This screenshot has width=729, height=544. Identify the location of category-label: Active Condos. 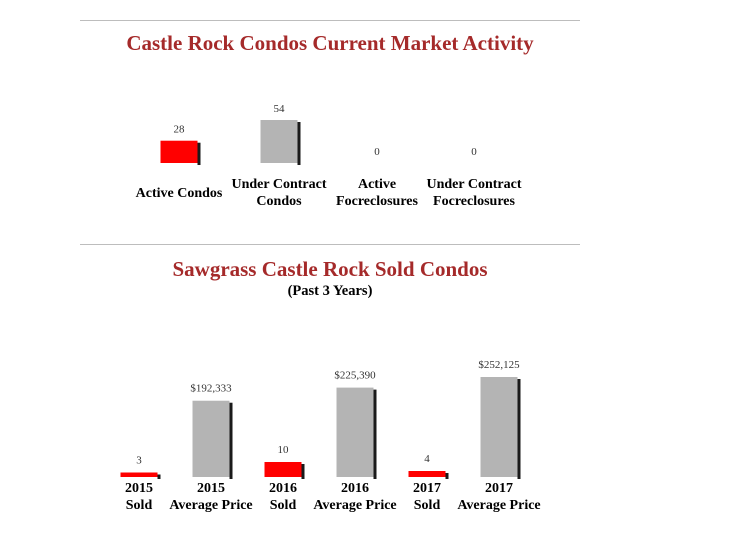
(179, 193).